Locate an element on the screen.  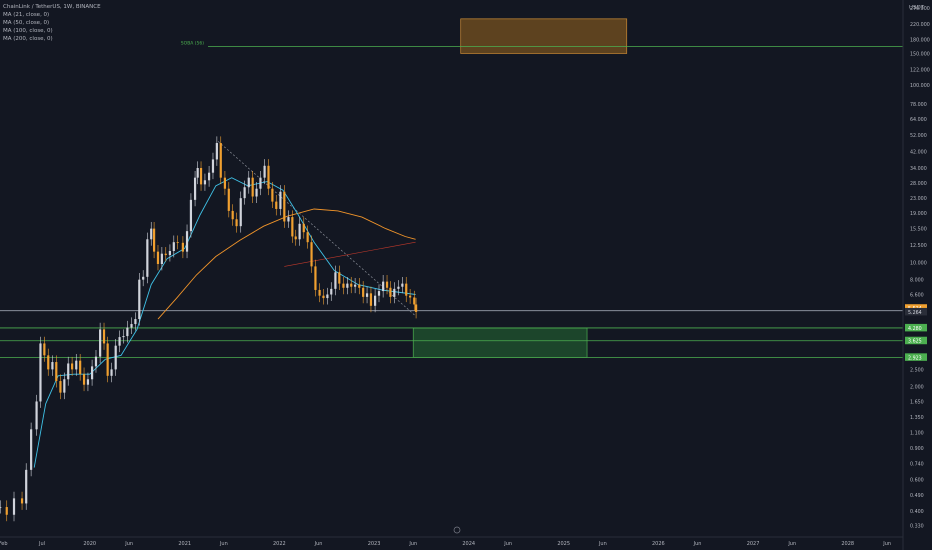
y-tick-label: 10.000 is located at coordinates (918, 263).